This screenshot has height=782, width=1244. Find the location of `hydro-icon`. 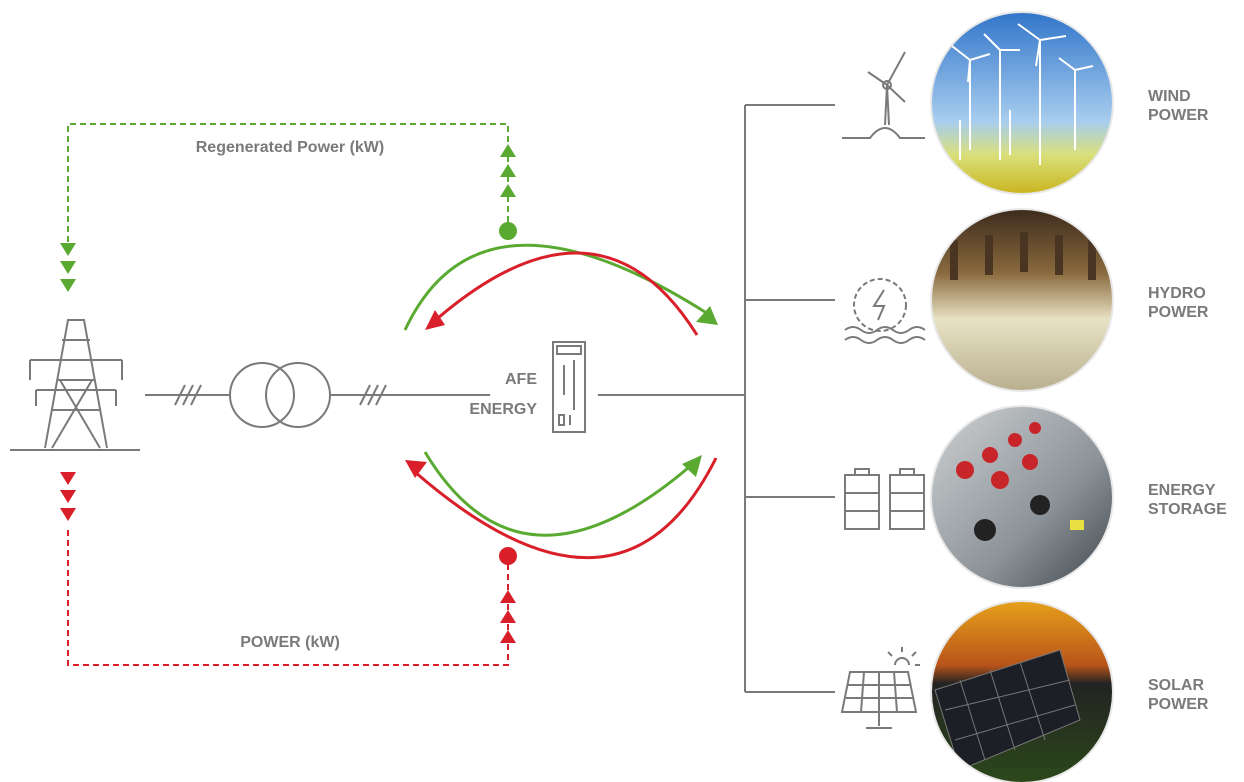

hydro-icon is located at coordinates (885, 311).